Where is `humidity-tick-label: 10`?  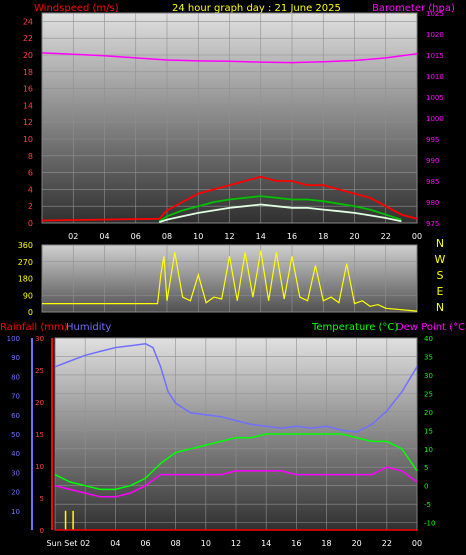 humidity-tick-label: 10 is located at coordinates (15, 512).